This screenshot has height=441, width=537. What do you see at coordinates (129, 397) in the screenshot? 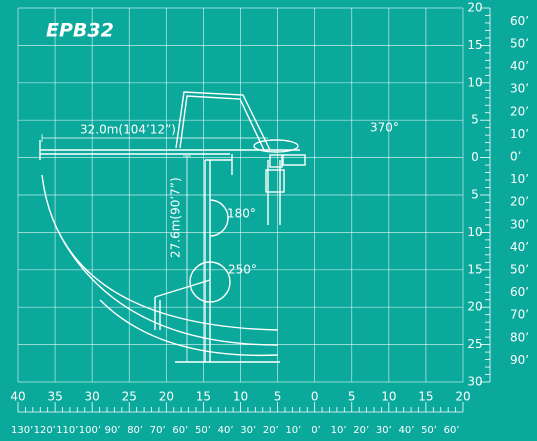
I see `x-meter-label: 25` at bounding box center [129, 397].